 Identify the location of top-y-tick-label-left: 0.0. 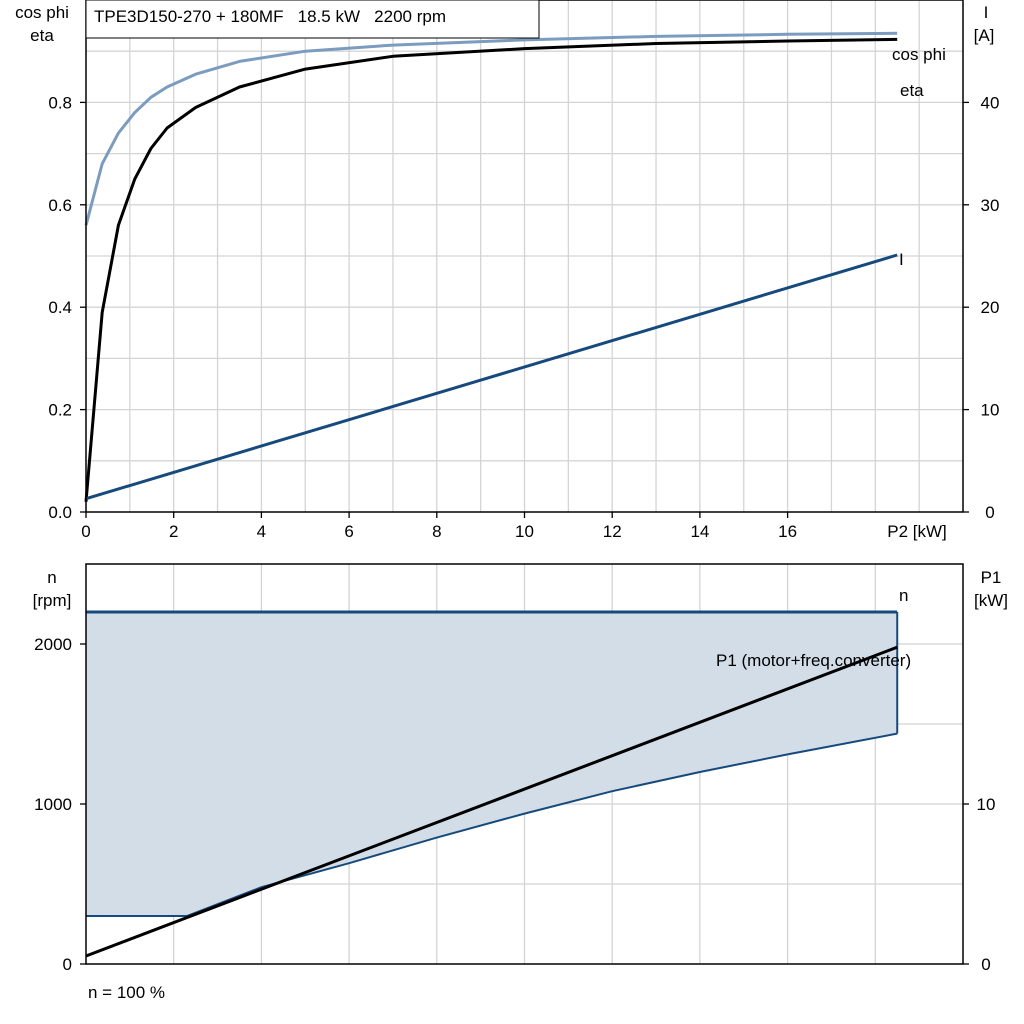
(60, 512).